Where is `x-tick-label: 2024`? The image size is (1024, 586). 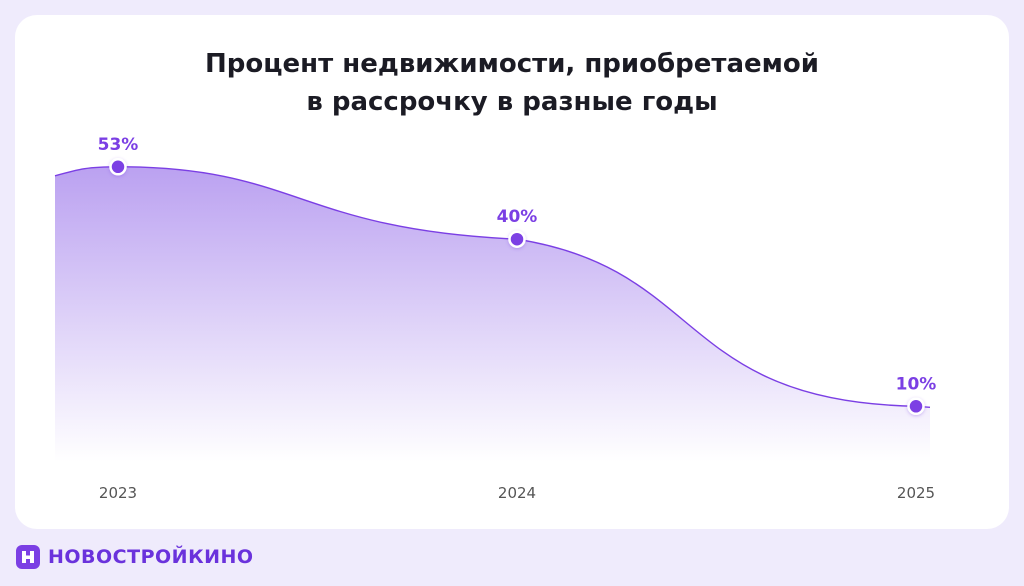 x-tick-label: 2024 is located at coordinates (517, 493).